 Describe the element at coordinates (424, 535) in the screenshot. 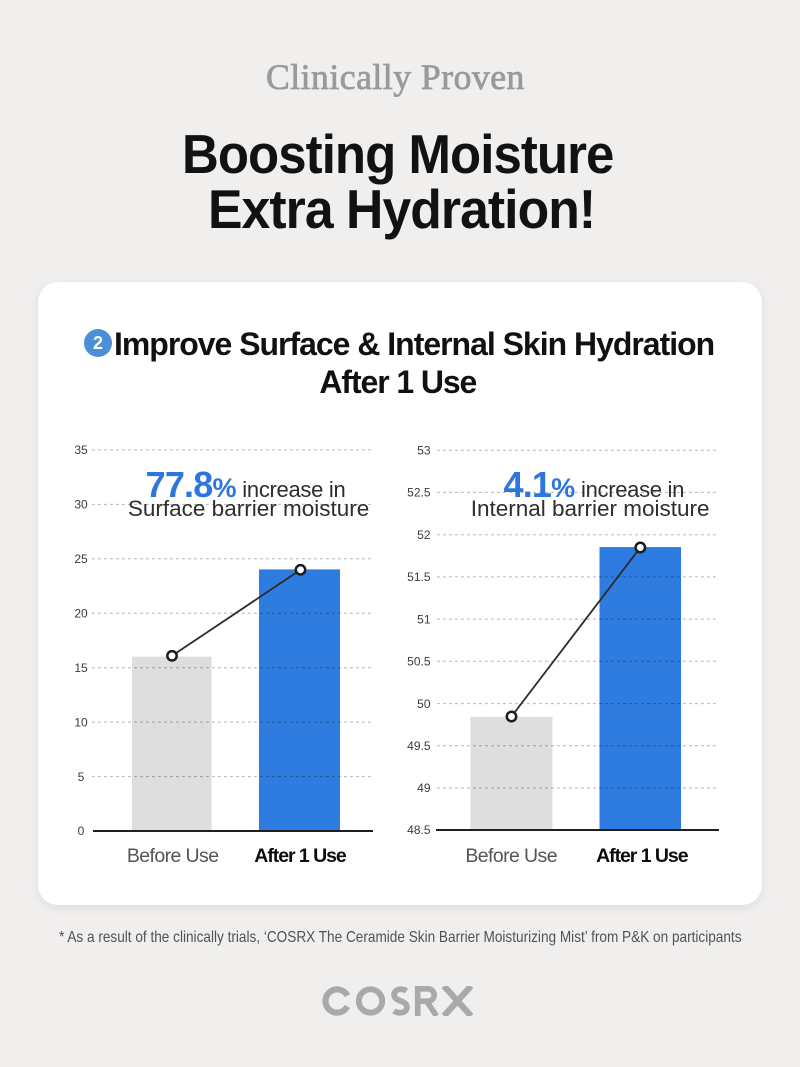

I see `svg-text: 52` at that location.